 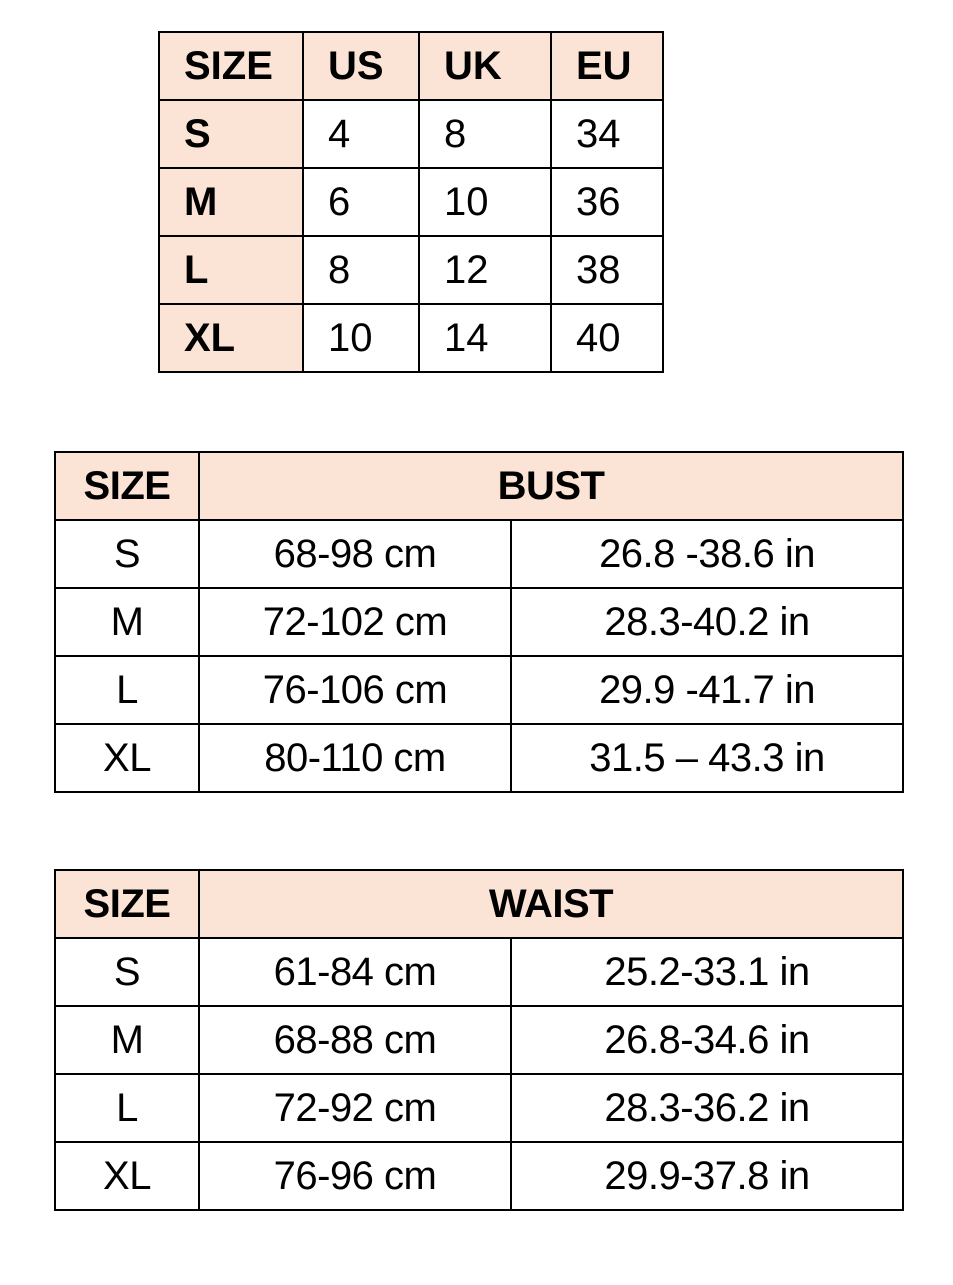 I want to click on inch-range: 28.3-40.2 in, so click(x=707, y=622).